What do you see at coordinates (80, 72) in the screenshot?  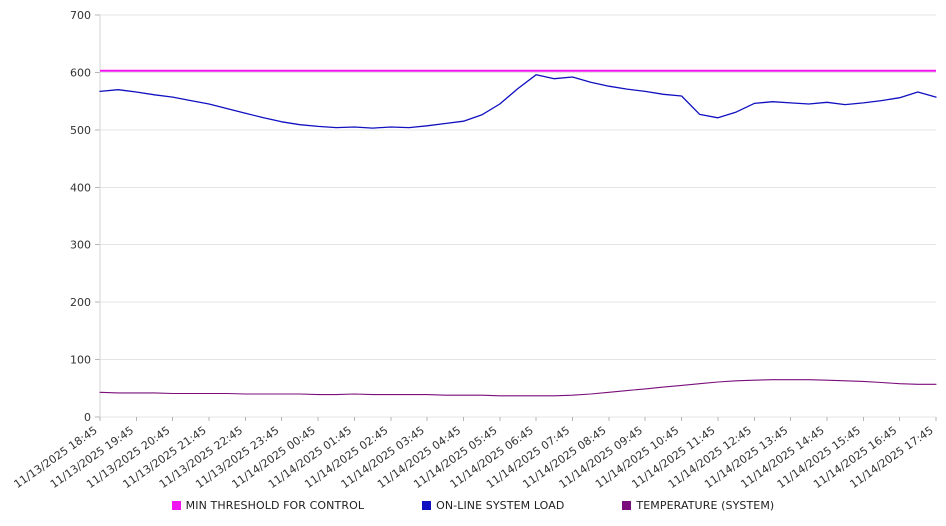 I see `y-tick-label: 600` at bounding box center [80, 72].